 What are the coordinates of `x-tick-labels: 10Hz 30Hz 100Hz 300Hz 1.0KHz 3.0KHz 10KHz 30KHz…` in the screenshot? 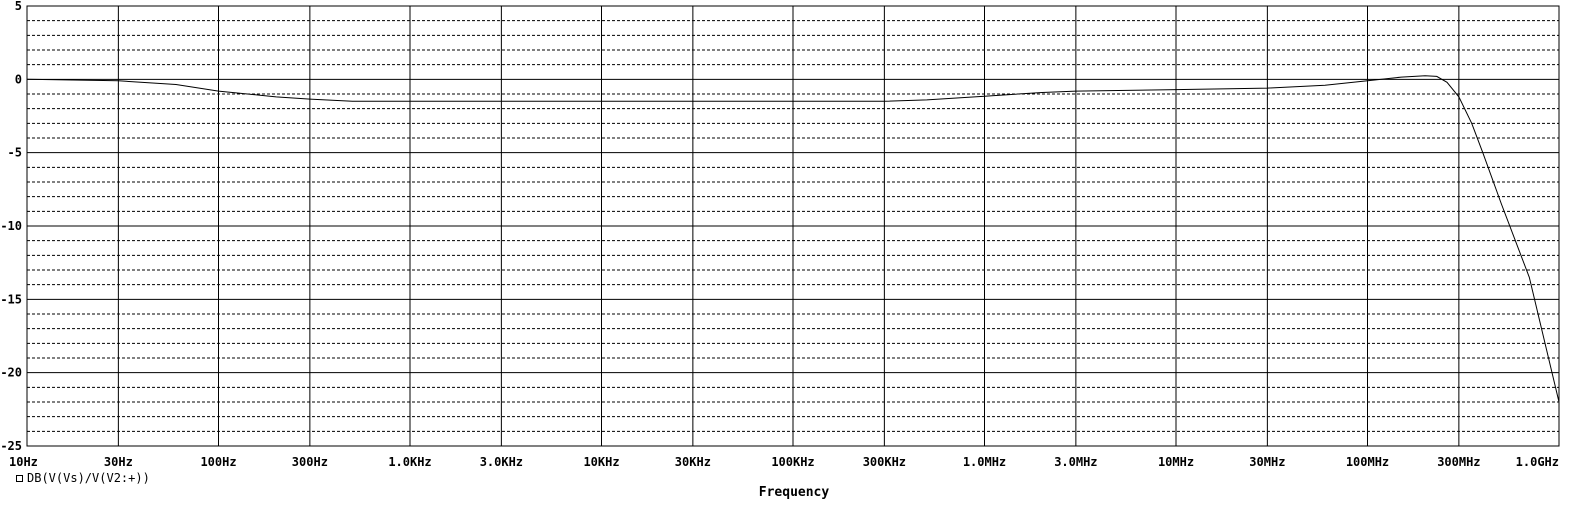 It's located at (784, 462).